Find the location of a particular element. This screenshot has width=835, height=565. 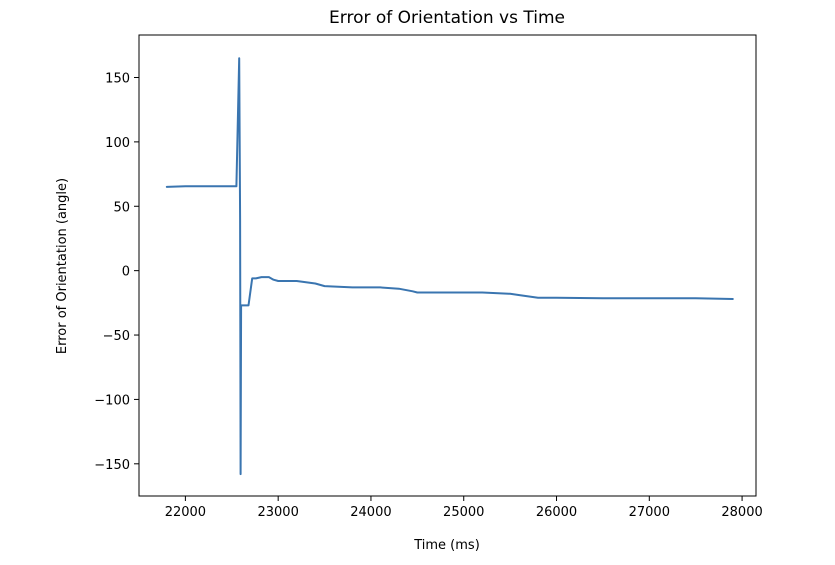

x-axis-label: Time (ms) is located at coordinates (446, 545).